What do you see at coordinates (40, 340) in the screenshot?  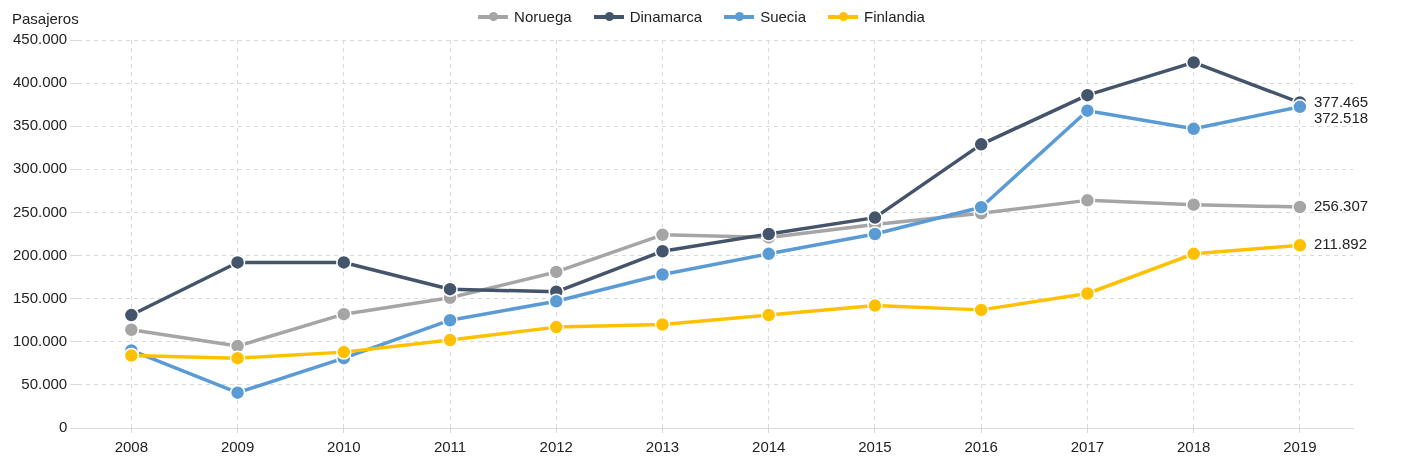 I see `y-tick-label: 100.000` at bounding box center [40, 340].